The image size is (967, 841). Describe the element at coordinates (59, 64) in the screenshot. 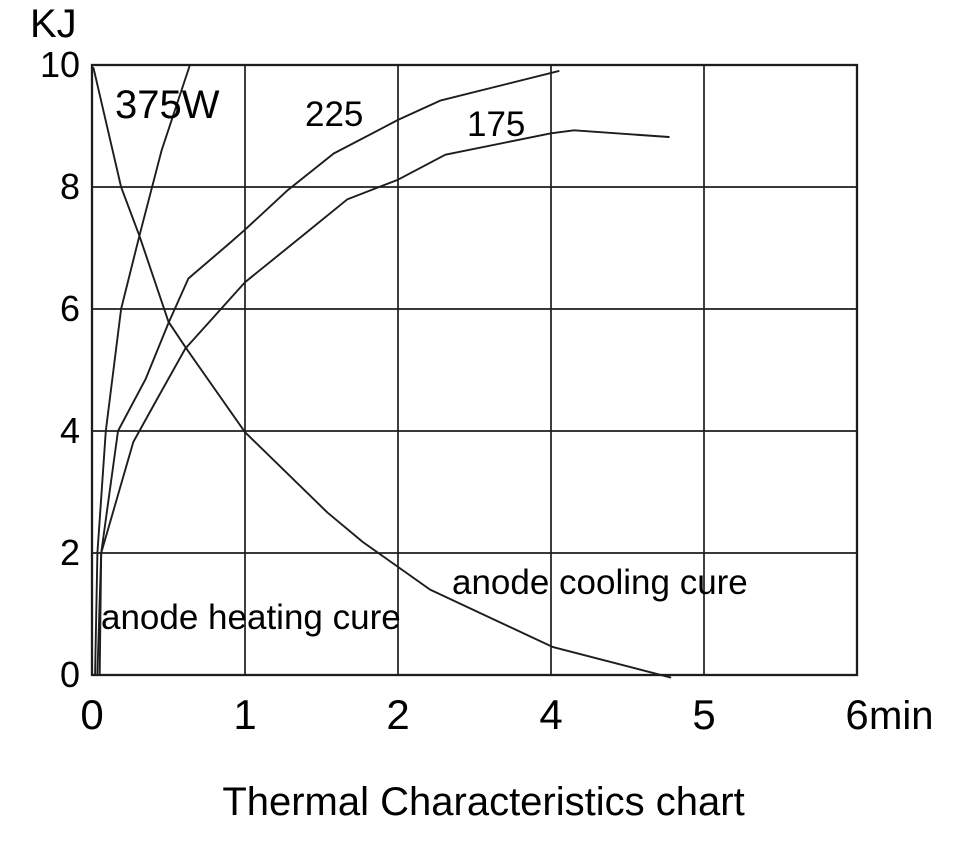

I see `y-tick-label-10: 10` at that location.